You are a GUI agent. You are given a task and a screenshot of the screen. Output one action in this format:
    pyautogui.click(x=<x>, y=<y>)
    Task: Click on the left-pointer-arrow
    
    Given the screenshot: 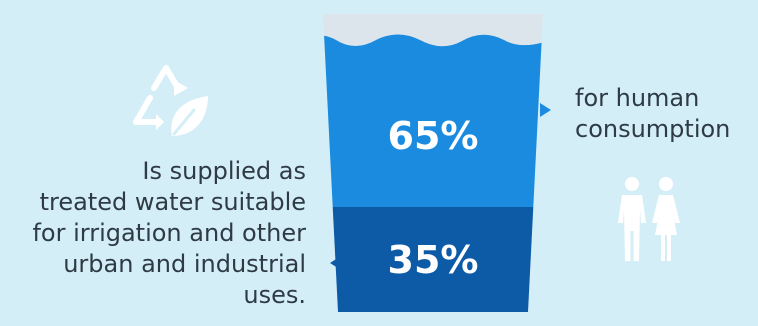 What is the action you would take?
    pyautogui.click(x=335, y=263)
    